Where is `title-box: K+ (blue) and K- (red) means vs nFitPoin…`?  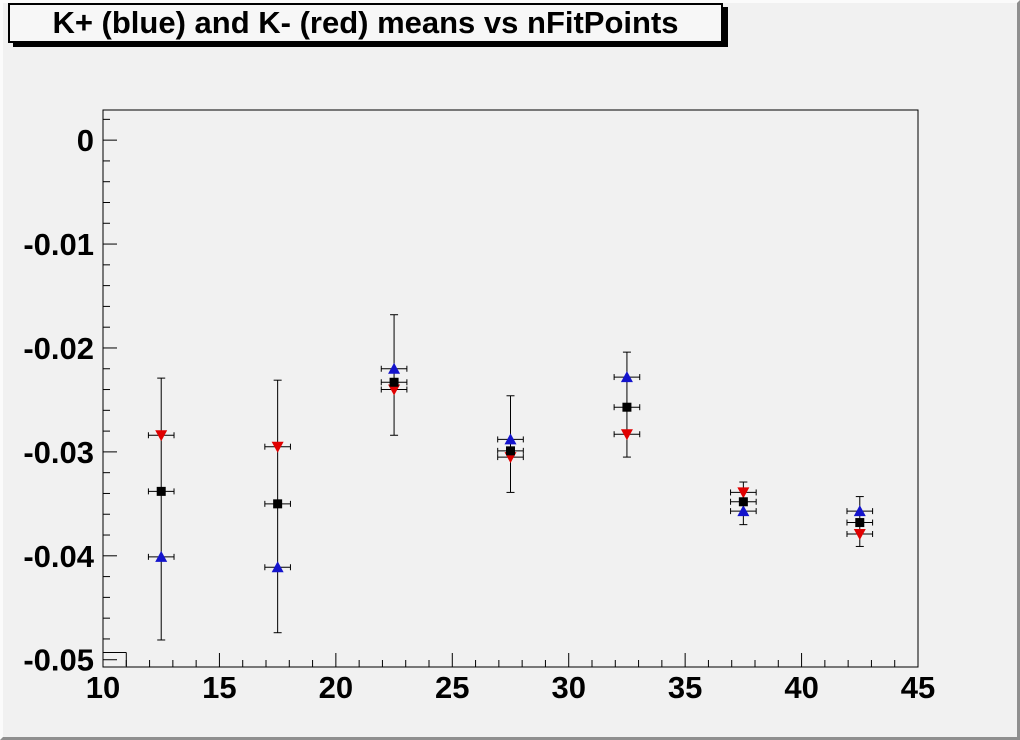 title-box: K+ (blue) and K- (red) means vs nFitPoin… is located at coordinates (365, 23).